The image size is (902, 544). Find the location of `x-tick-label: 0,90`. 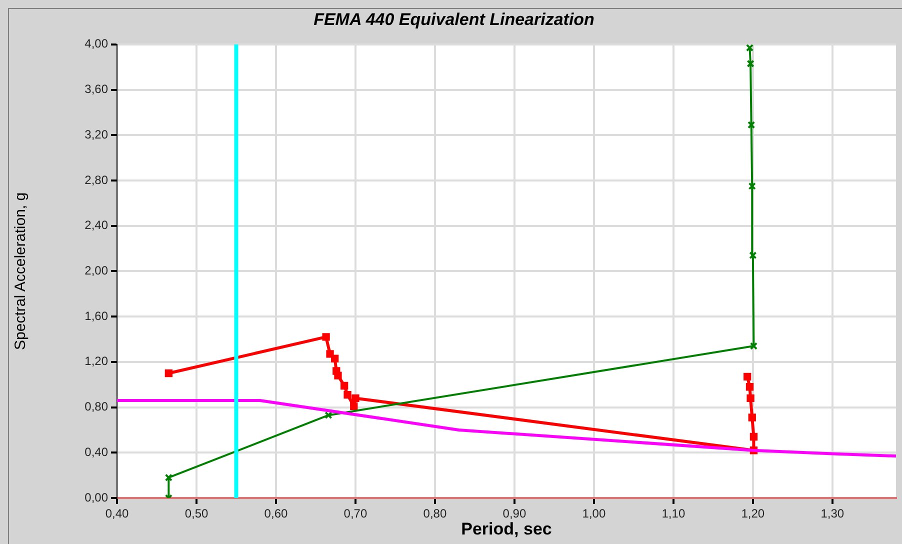

x-tick-label: 0,90 is located at coordinates (514, 513).